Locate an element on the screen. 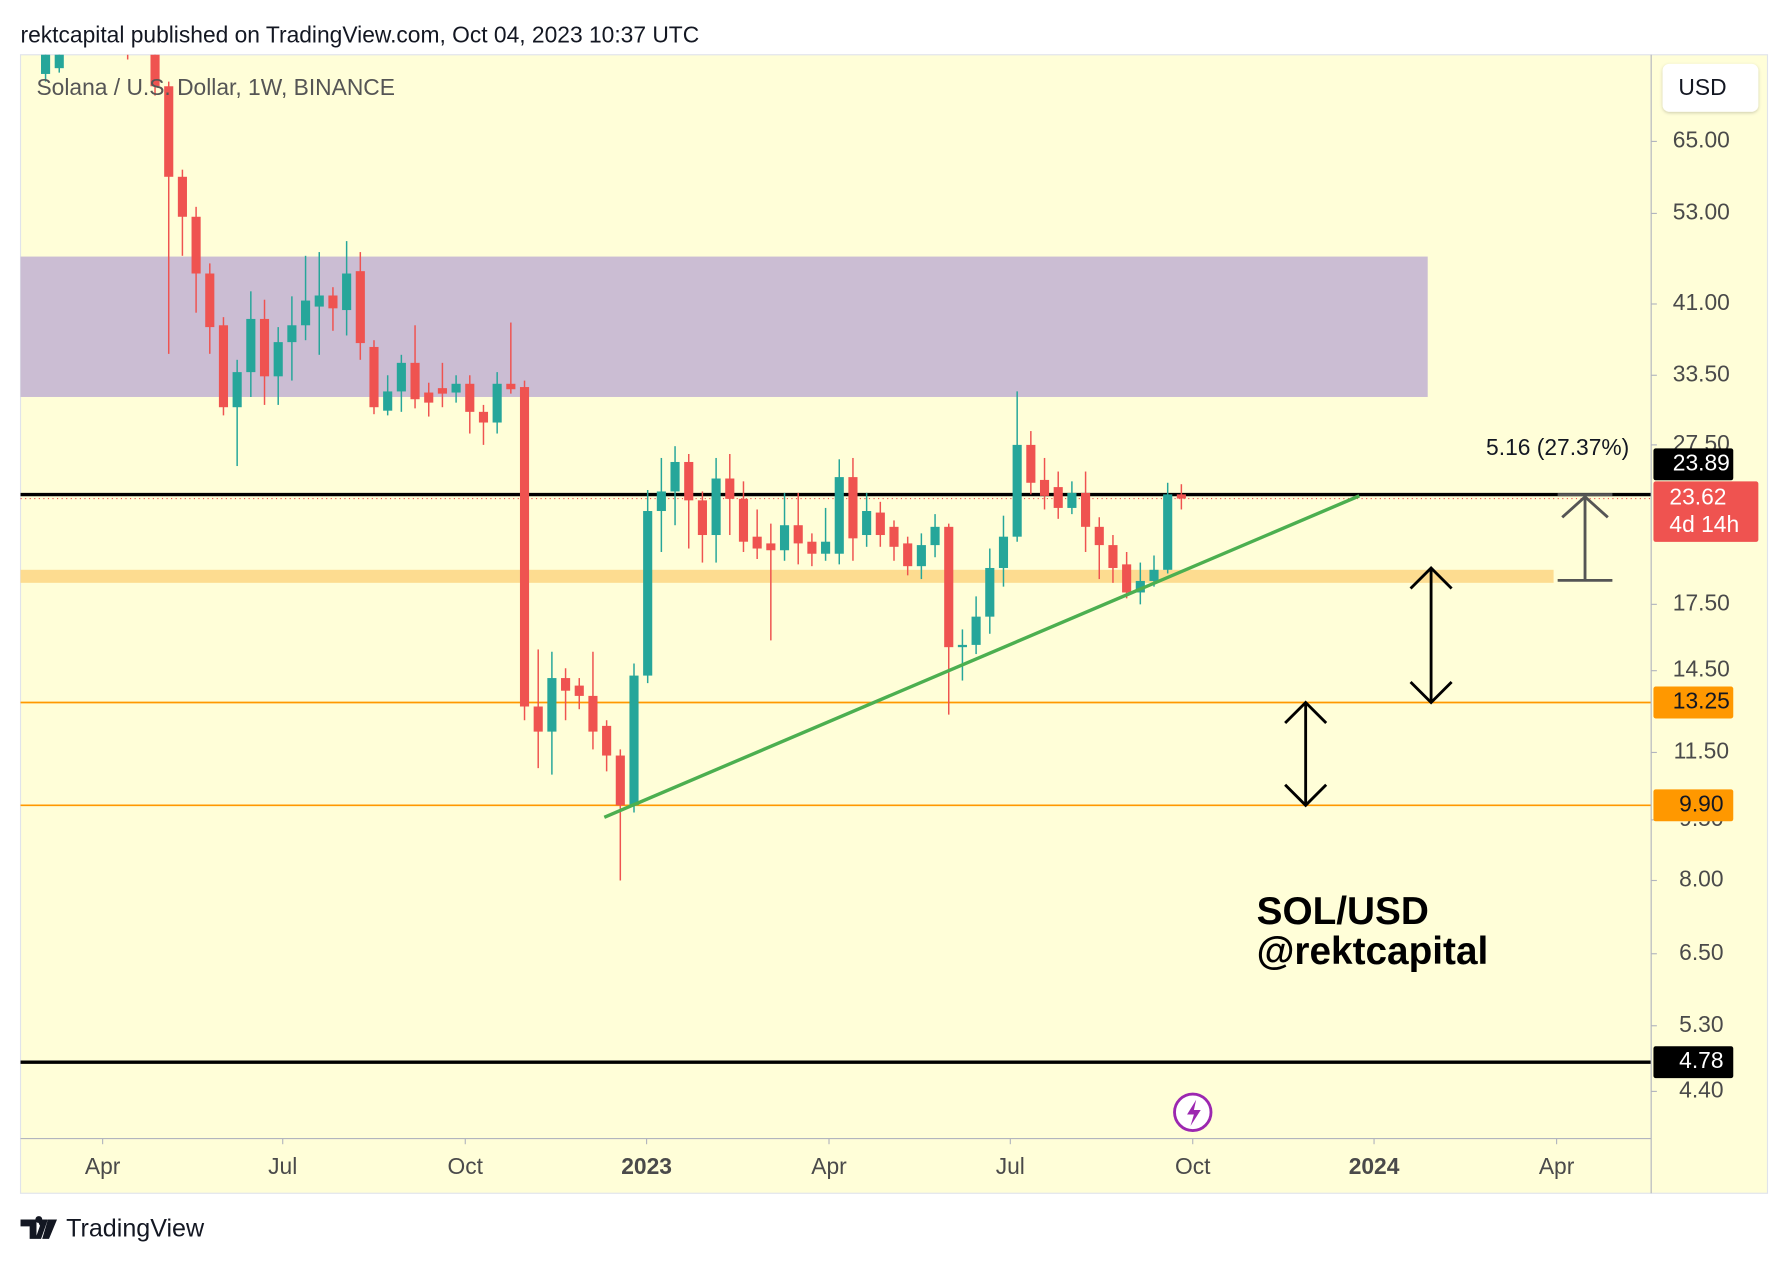 This screenshot has height=1264, width=1788. x-tick-label: Jul is located at coordinates (1010, 1166).